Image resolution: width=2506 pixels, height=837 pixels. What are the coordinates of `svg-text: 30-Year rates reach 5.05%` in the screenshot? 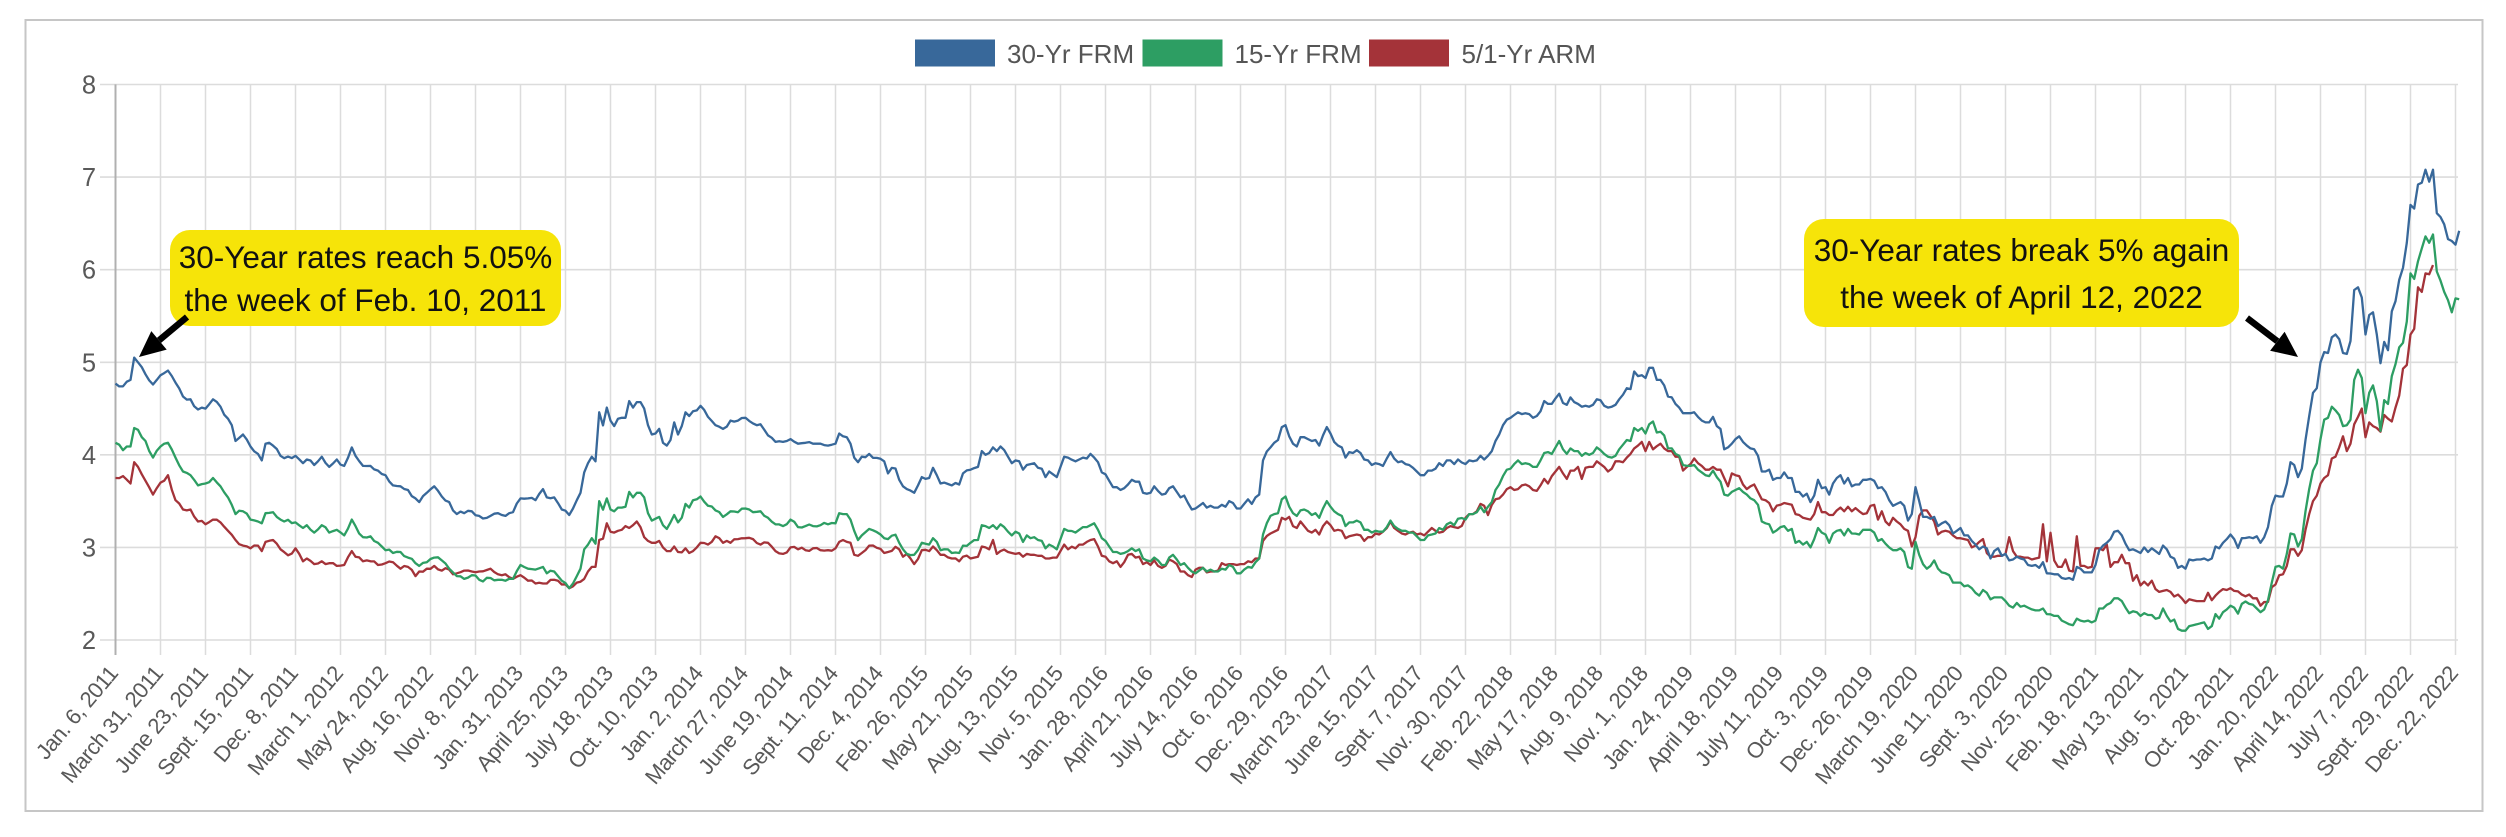 It's located at (366, 257).